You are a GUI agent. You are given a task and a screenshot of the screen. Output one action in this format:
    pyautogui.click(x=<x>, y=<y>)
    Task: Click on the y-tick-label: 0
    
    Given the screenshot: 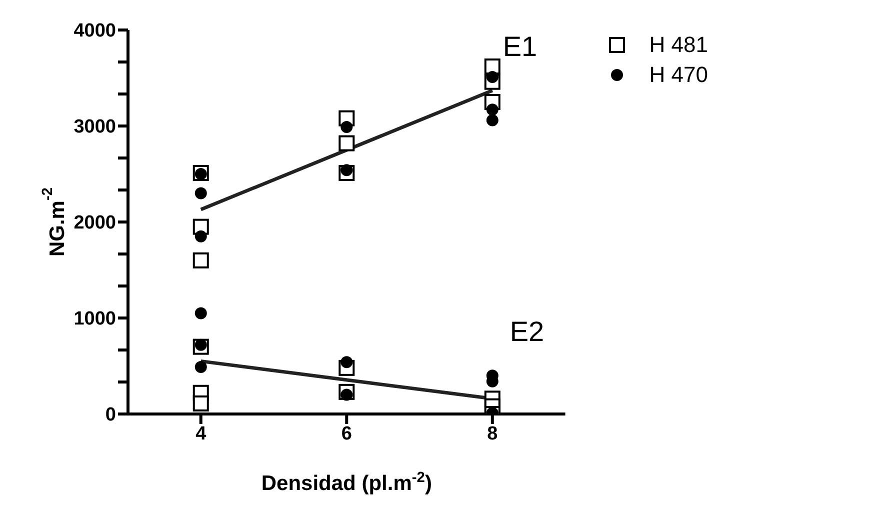 What is the action you would take?
    pyautogui.click(x=110, y=415)
    